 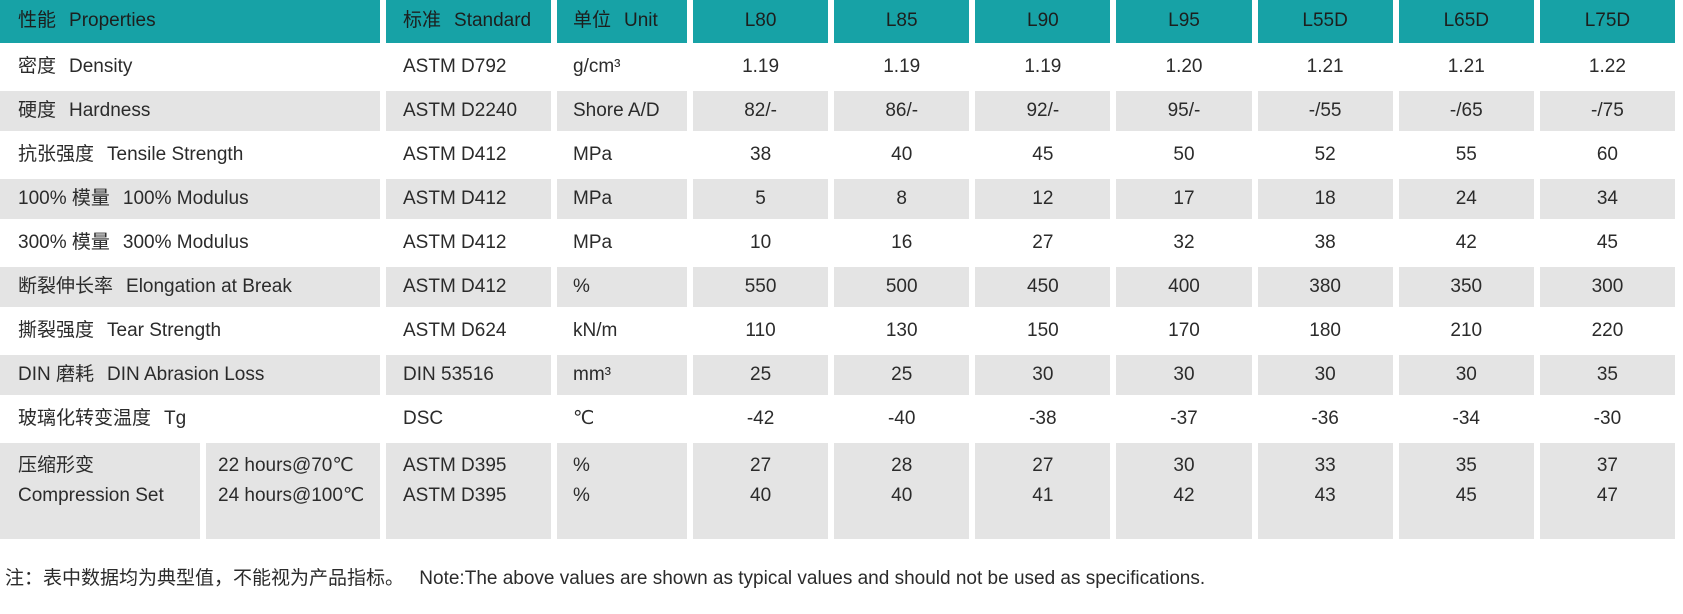 I want to click on compression-value: 35, so click(x=1466, y=465).